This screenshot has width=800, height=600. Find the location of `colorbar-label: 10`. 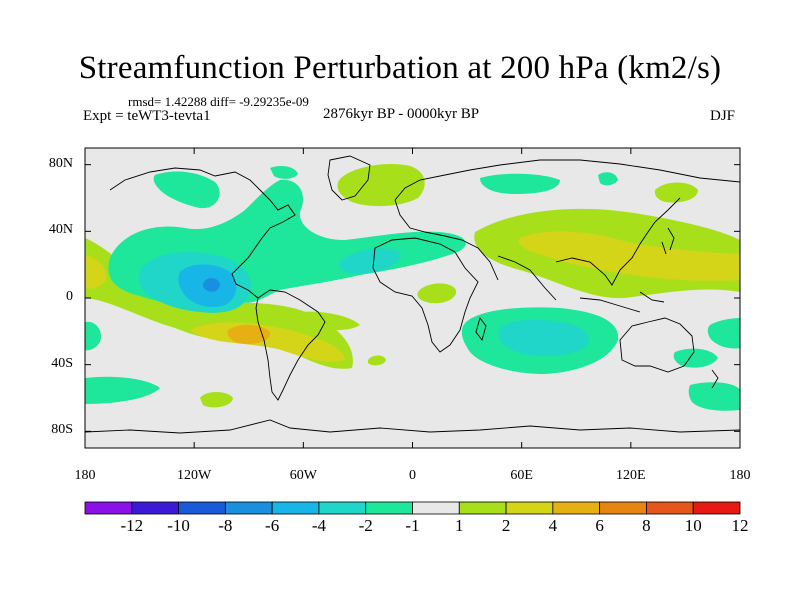

colorbar-label: 10 is located at coordinates (693, 525).